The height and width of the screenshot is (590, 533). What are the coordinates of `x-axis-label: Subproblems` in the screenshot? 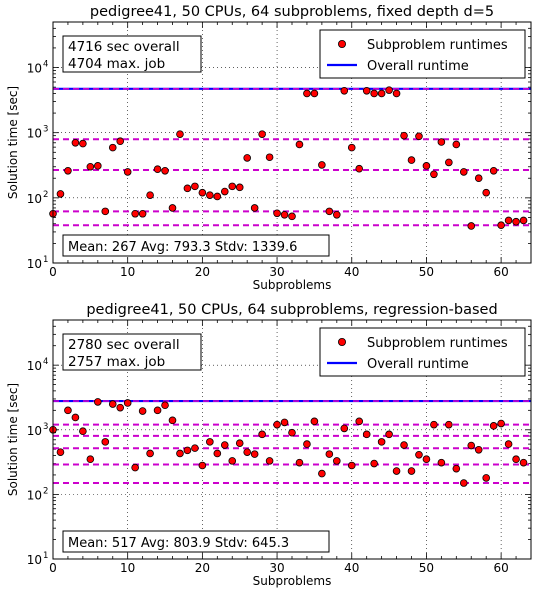 It's located at (292, 581).